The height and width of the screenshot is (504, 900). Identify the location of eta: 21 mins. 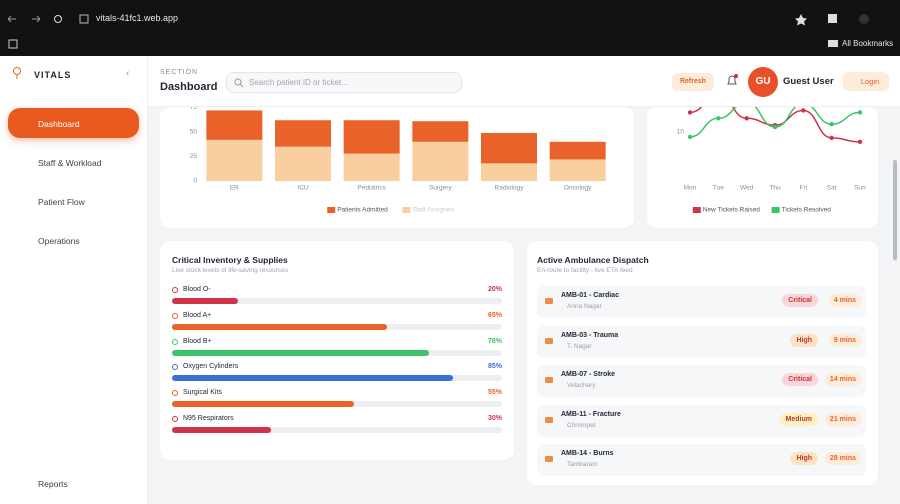
(842, 419).